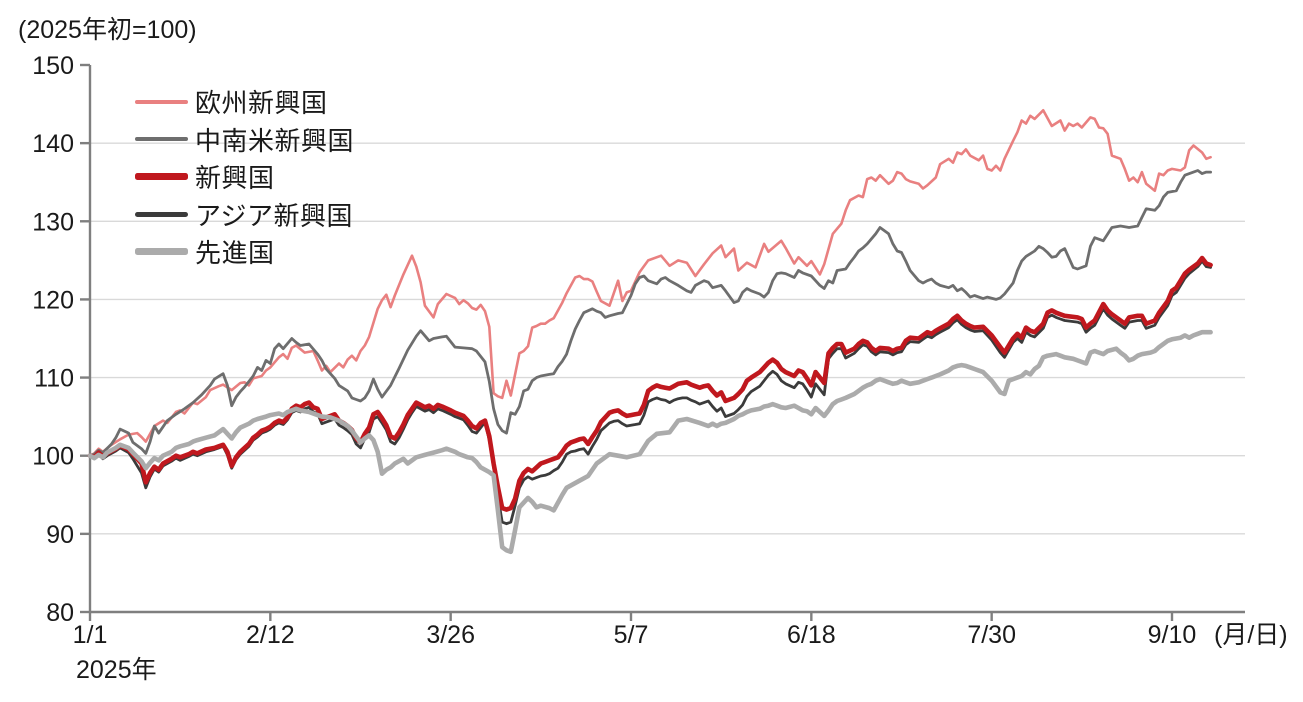 The width and height of the screenshot is (1303, 702). What do you see at coordinates (261, 103) in the screenshot?
I see `legend-label-europe-em: 欧州新興国` at bounding box center [261, 103].